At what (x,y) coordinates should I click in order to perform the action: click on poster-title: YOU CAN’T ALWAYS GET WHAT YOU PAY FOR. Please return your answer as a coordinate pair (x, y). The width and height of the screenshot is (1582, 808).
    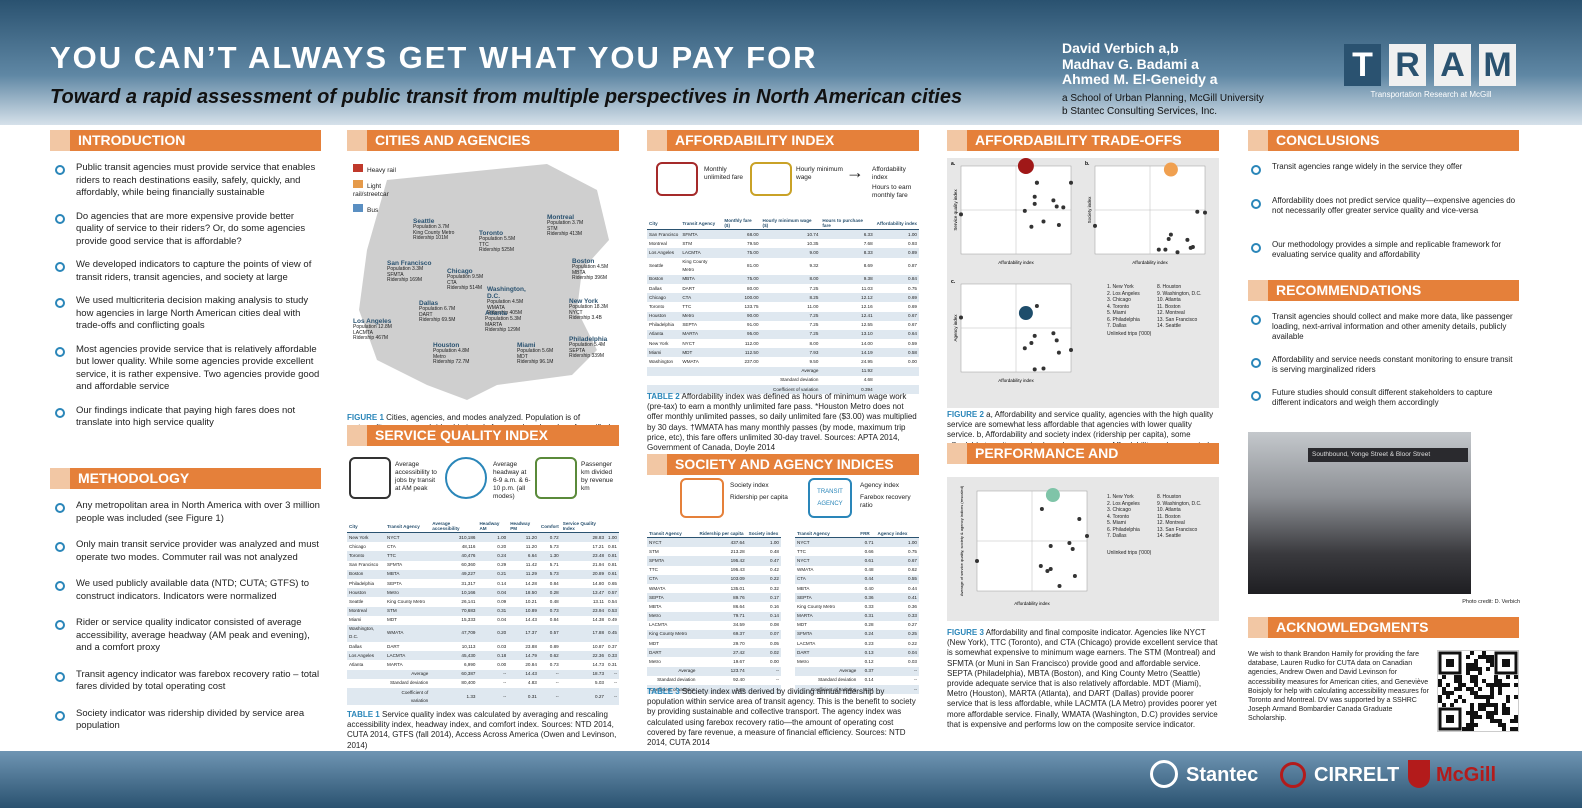
    Looking at the image, I should click on (434, 57).